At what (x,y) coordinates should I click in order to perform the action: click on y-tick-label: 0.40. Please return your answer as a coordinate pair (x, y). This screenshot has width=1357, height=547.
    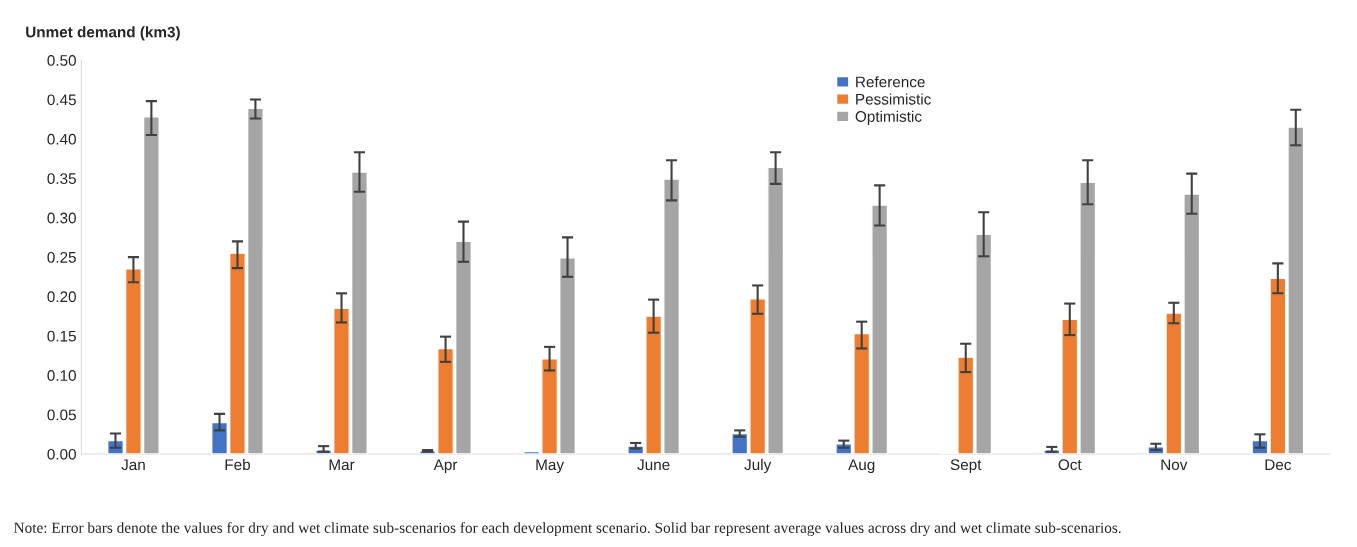
    Looking at the image, I should click on (61, 139).